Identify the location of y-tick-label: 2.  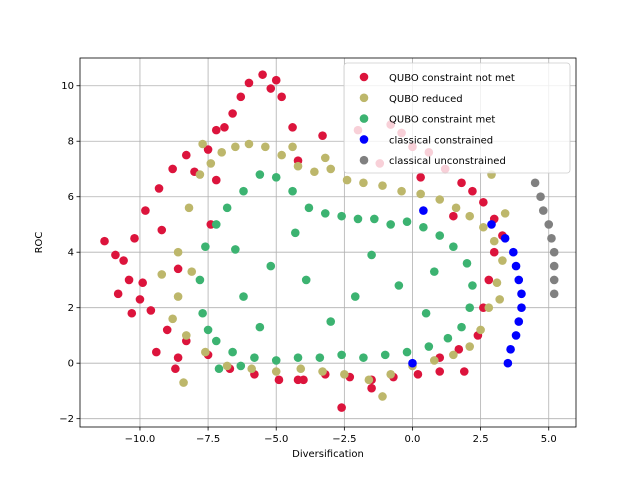
(71, 308).